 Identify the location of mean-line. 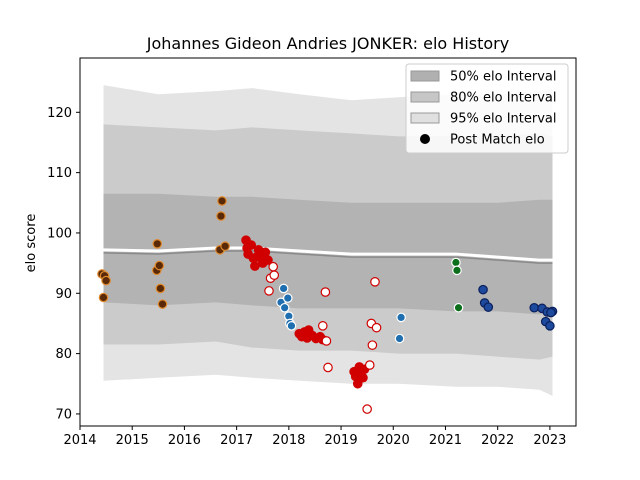
(328, 257).